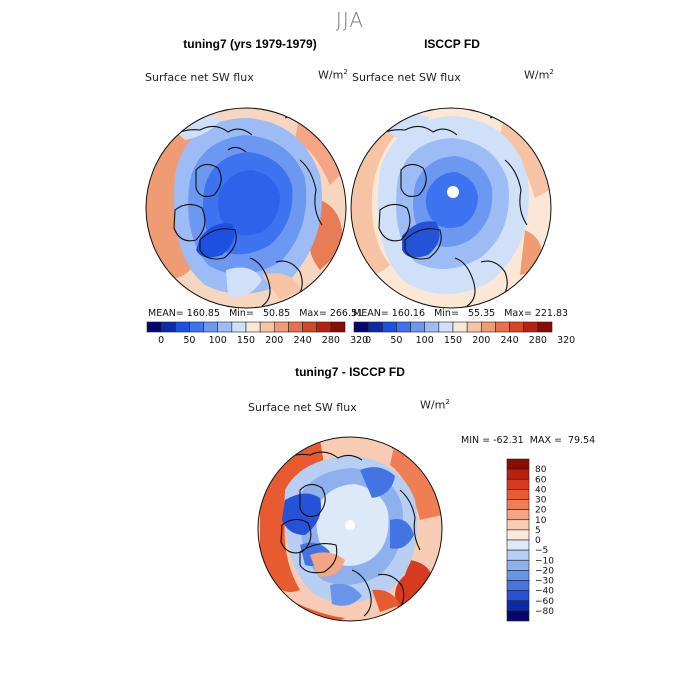  Describe the element at coordinates (544, 561) in the screenshot. I see `colorbar-diff-tick-label: −10` at that location.